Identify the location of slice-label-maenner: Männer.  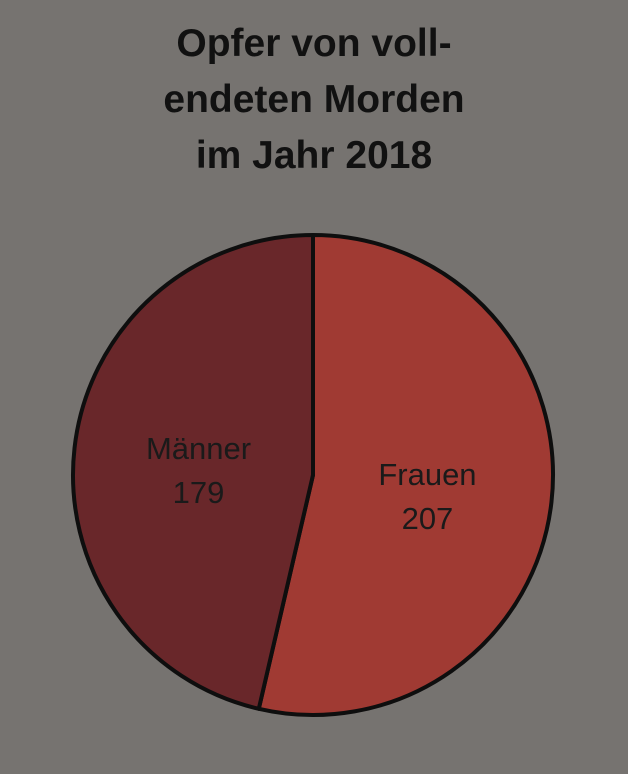
(198, 448).